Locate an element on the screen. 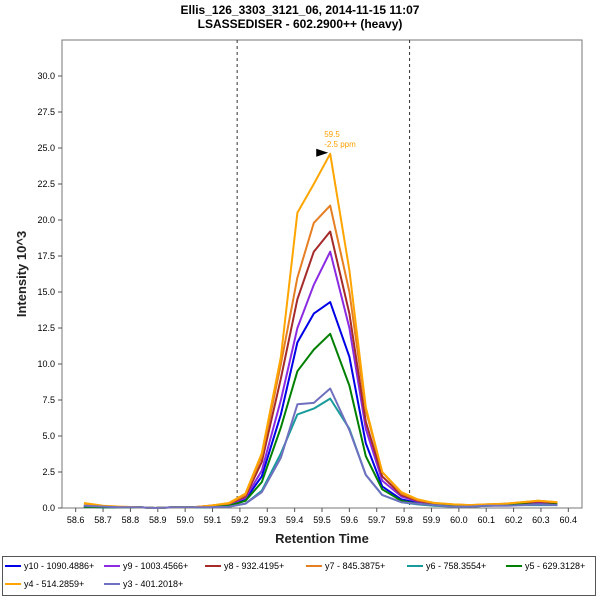 This screenshot has width=600, height=600. x-tick-label-17: 60.3 is located at coordinates (541, 520).